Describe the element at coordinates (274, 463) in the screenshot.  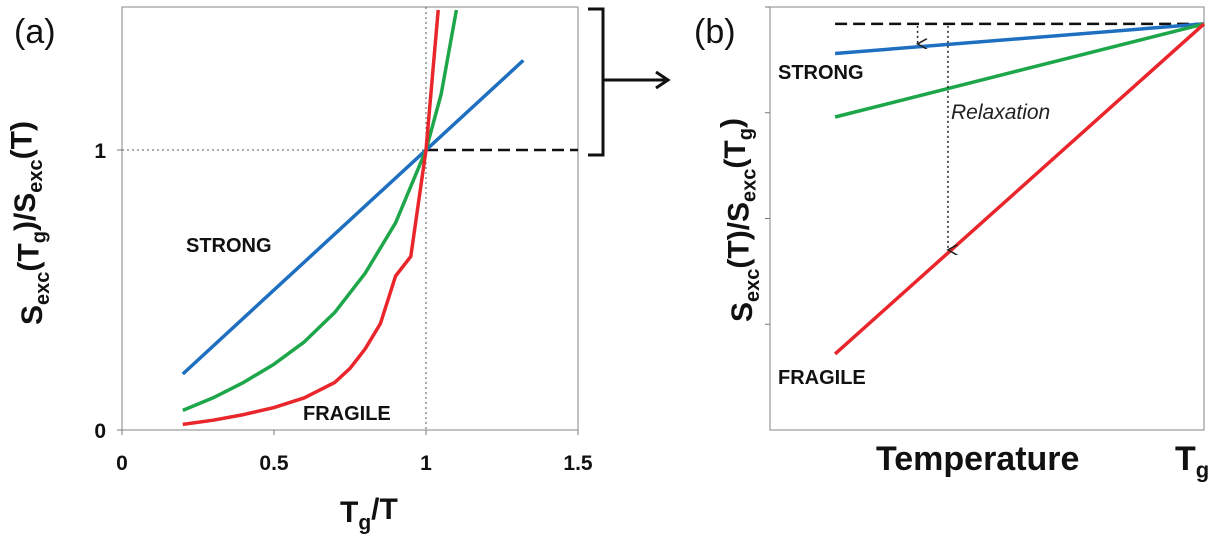
I see `x-tick-label: 0.5` at that location.